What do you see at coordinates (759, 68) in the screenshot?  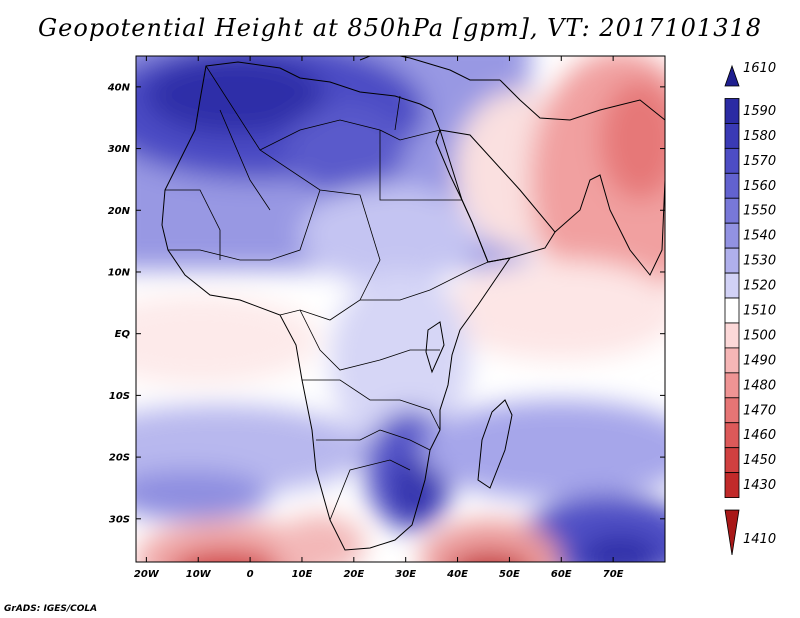 I see `colorbar-label: 1610` at bounding box center [759, 68].